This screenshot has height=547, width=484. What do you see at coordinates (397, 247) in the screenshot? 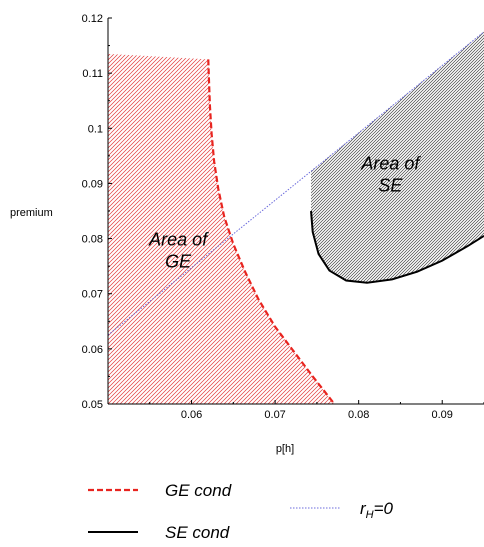
I see `series-line-se-cond` at bounding box center [397, 247].